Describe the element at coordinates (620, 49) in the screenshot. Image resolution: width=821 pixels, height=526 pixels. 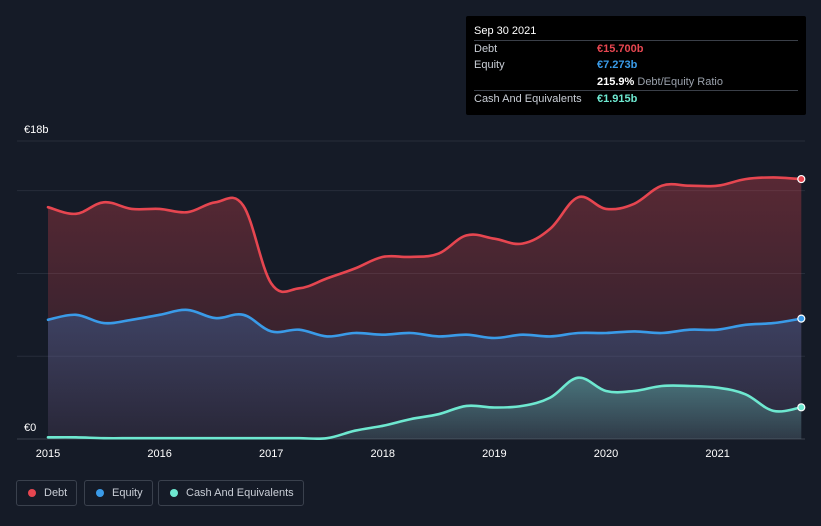
I see `tooltip-debt-value: €15.700b` at that location.